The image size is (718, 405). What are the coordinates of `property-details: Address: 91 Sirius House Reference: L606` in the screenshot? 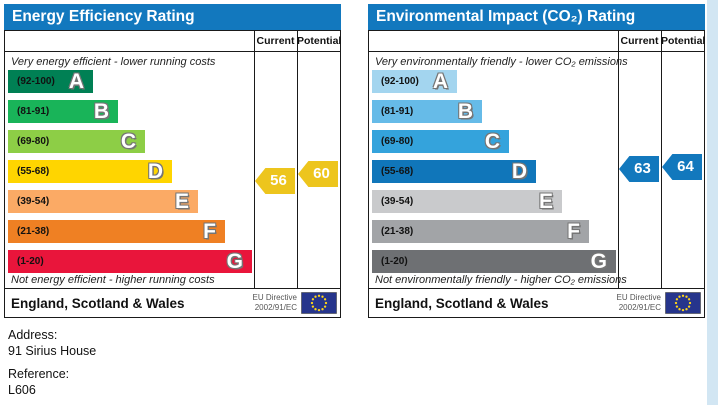 It's located at (52, 362).